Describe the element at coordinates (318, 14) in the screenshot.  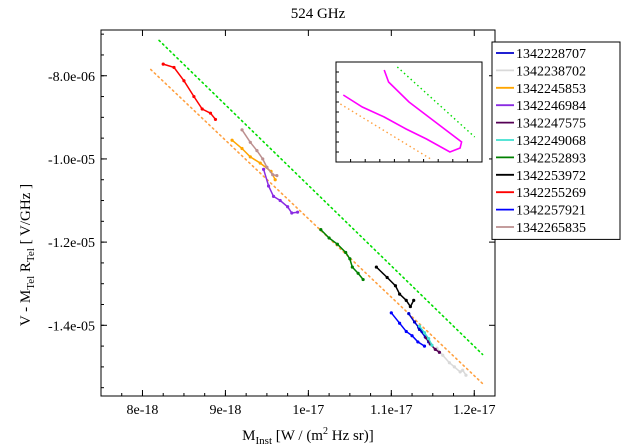
I see `chart-title: 524 GHz` at that location.